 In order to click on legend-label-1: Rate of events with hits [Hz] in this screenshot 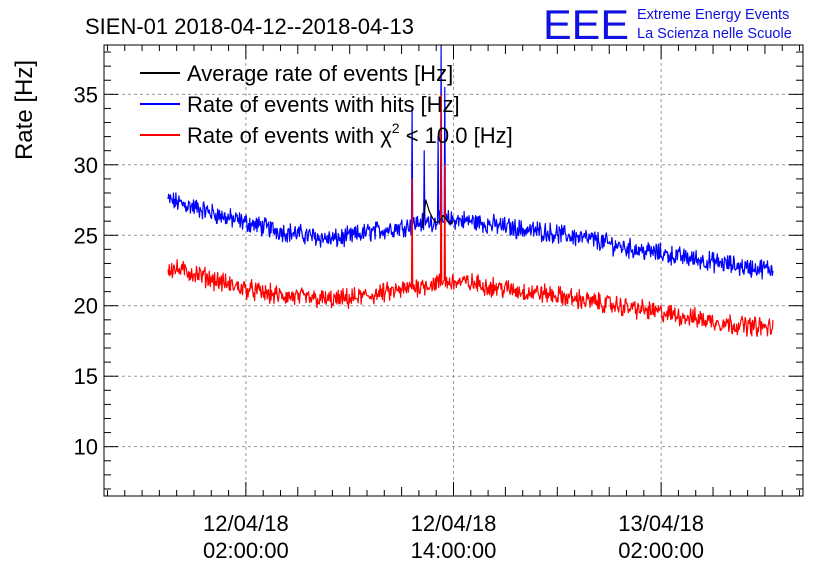, I will do `click(323, 104)`.